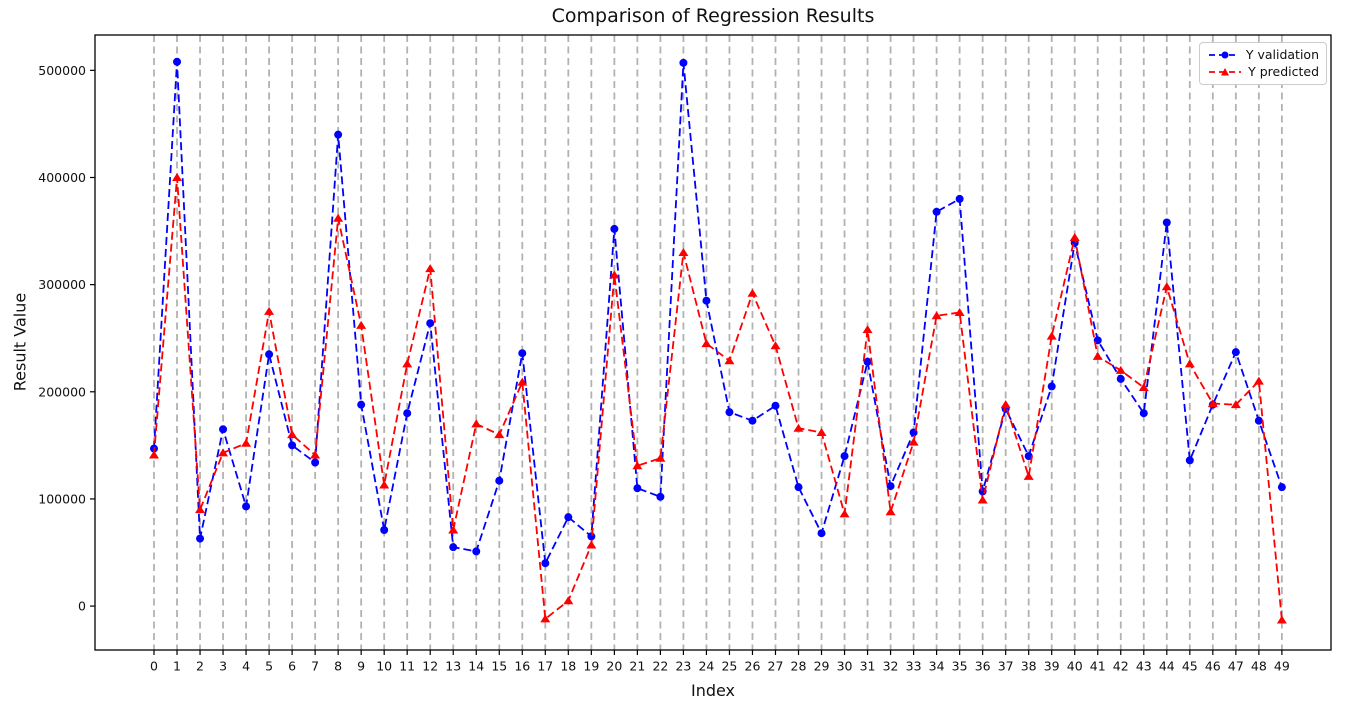 This screenshot has height=708, width=1346. I want to click on x-tick-label: 5, so click(269, 666).